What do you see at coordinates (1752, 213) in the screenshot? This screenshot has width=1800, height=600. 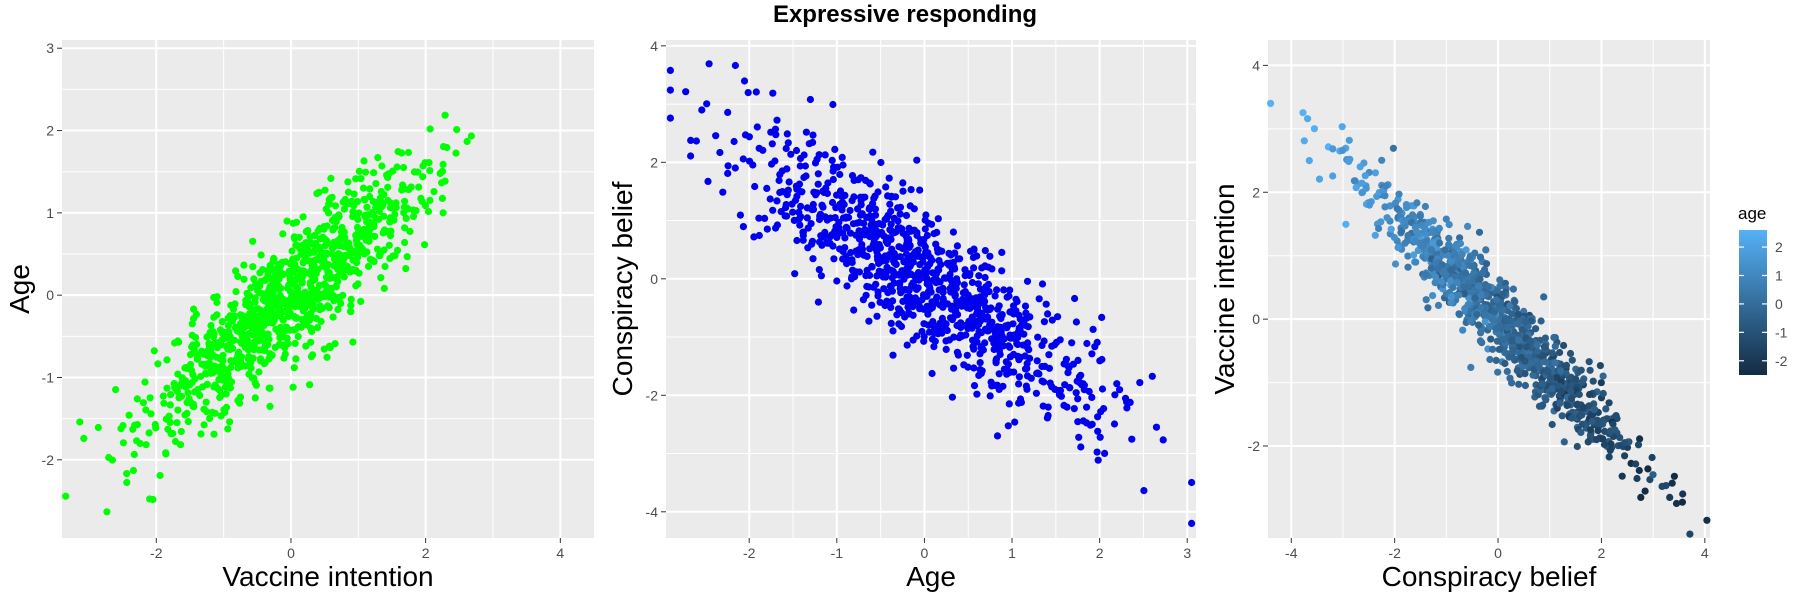 I see `legend-title: age` at bounding box center [1752, 213].